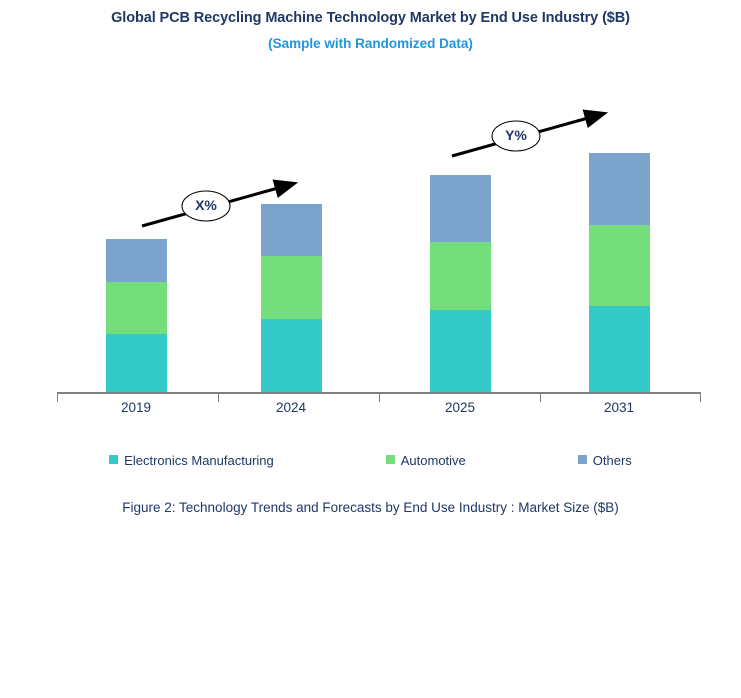 The width and height of the screenshot is (741, 698). Describe the element at coordinates (433, 461) in the screenshot. I see `legend-label: Automotive` at that location.